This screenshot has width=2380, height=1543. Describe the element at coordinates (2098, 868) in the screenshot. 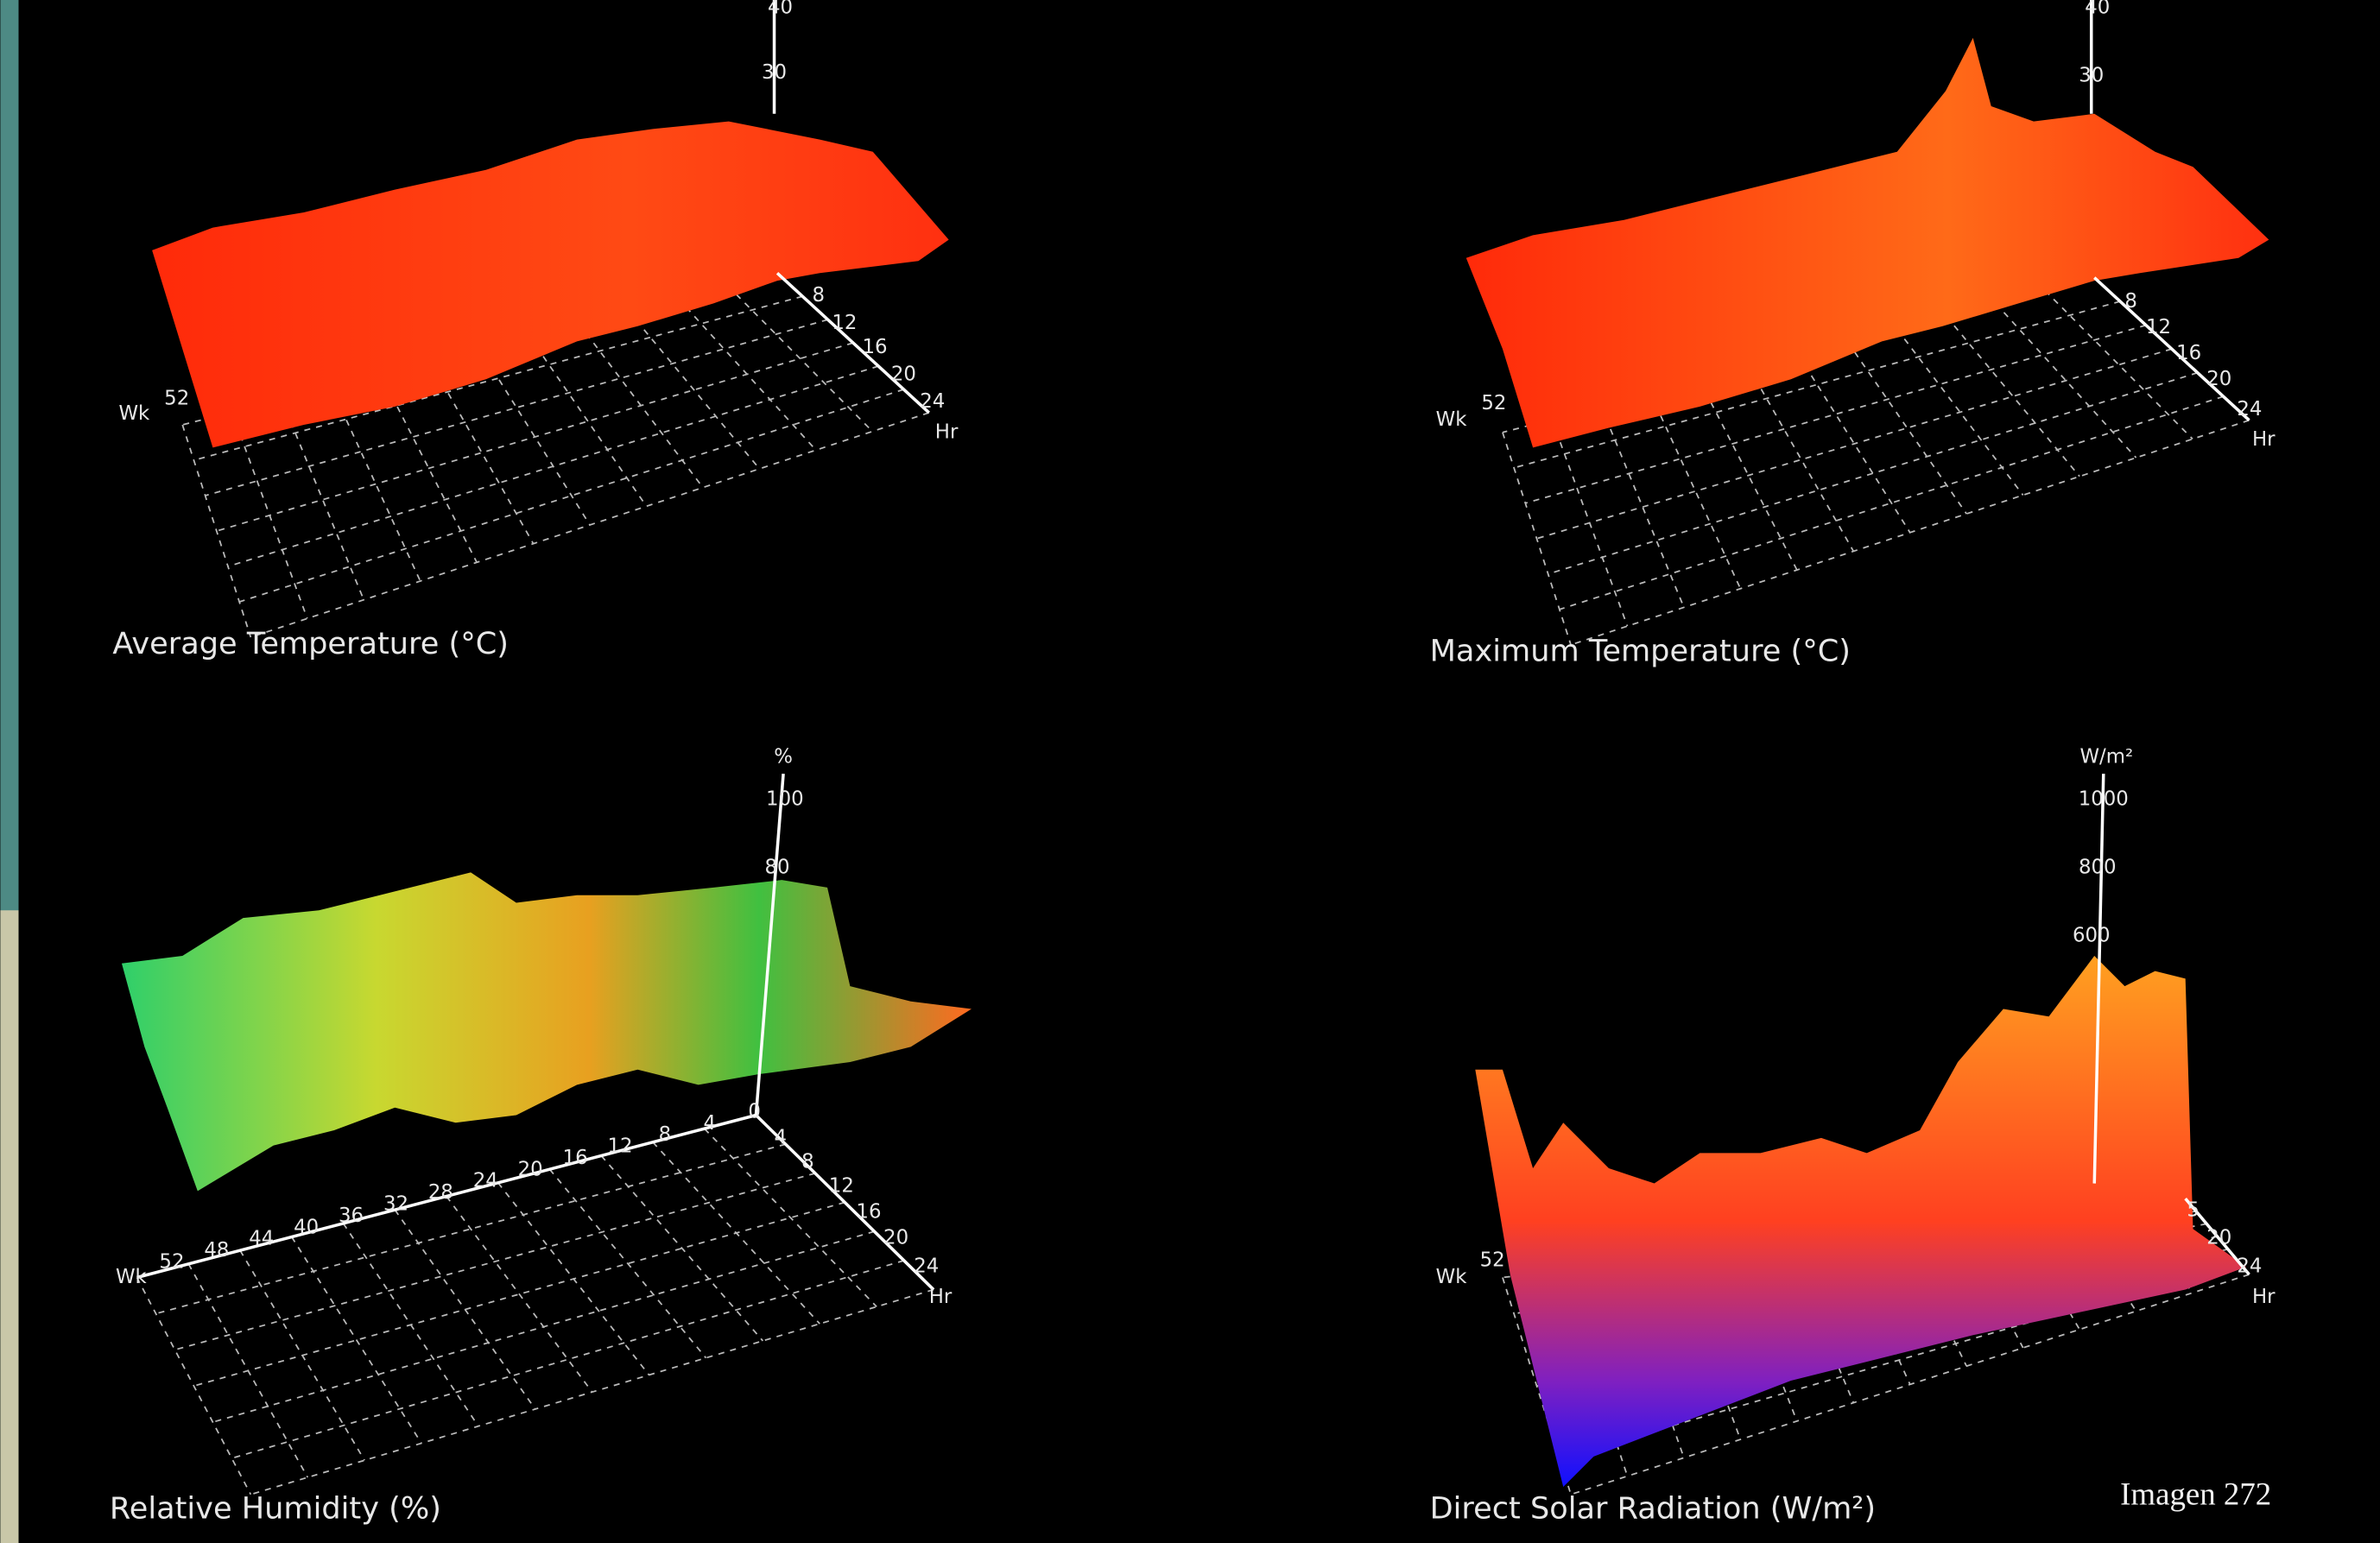

I see `z-tick-label: 800` at that location.